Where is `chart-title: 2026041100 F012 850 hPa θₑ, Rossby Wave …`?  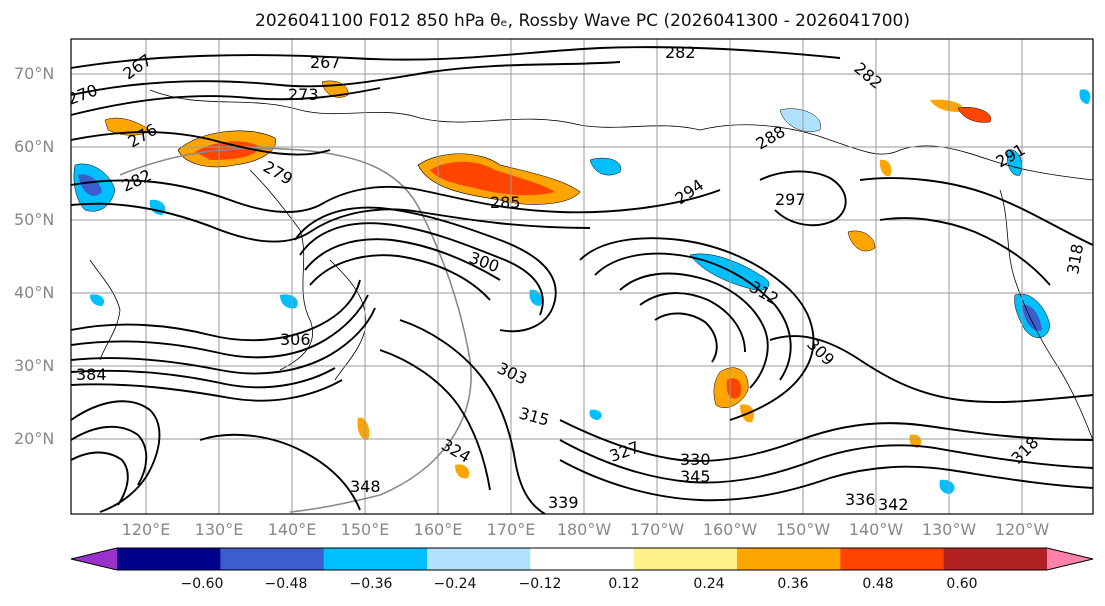 chart-title: 2026041100 F012 850 hPa θₑ, Rossby Wave … is located at coordinates (582, 21).